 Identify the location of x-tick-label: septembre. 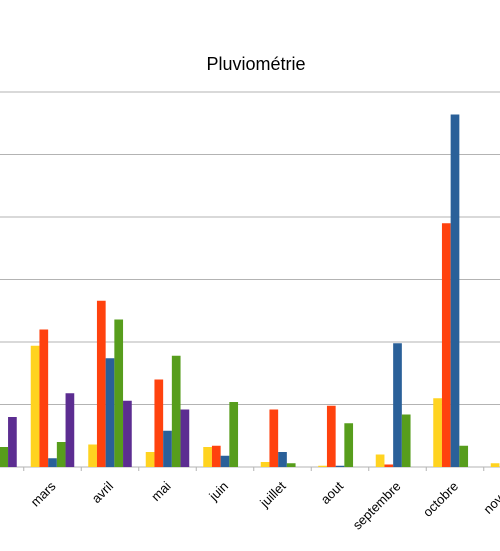
(377, 506).